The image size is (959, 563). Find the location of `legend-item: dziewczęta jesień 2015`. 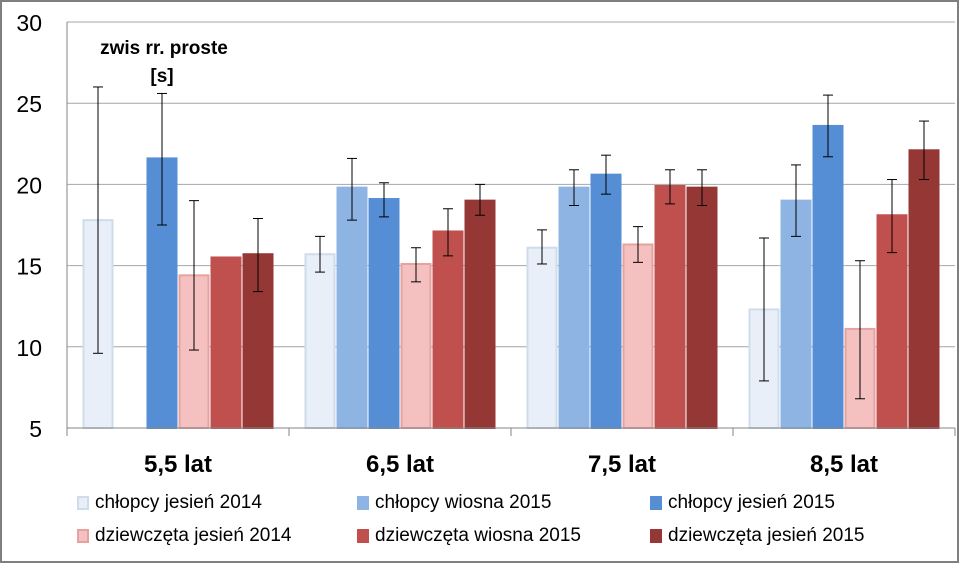

legend-item: dziewczęta jesień 2015 is located at coordinates (757, 536).